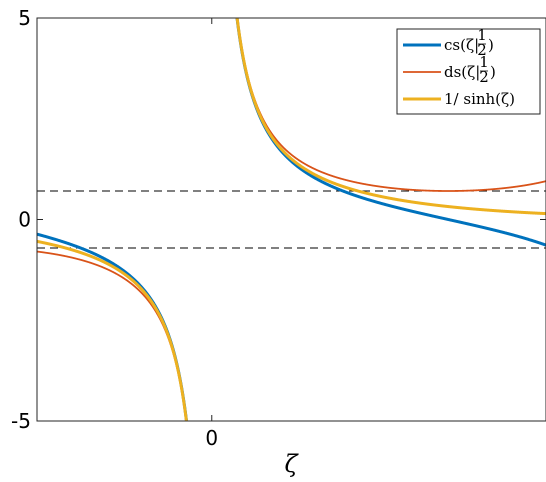 This screenshot has width=546, height=482. I want to click on x-axis-label: ζ, so click(291, 464).